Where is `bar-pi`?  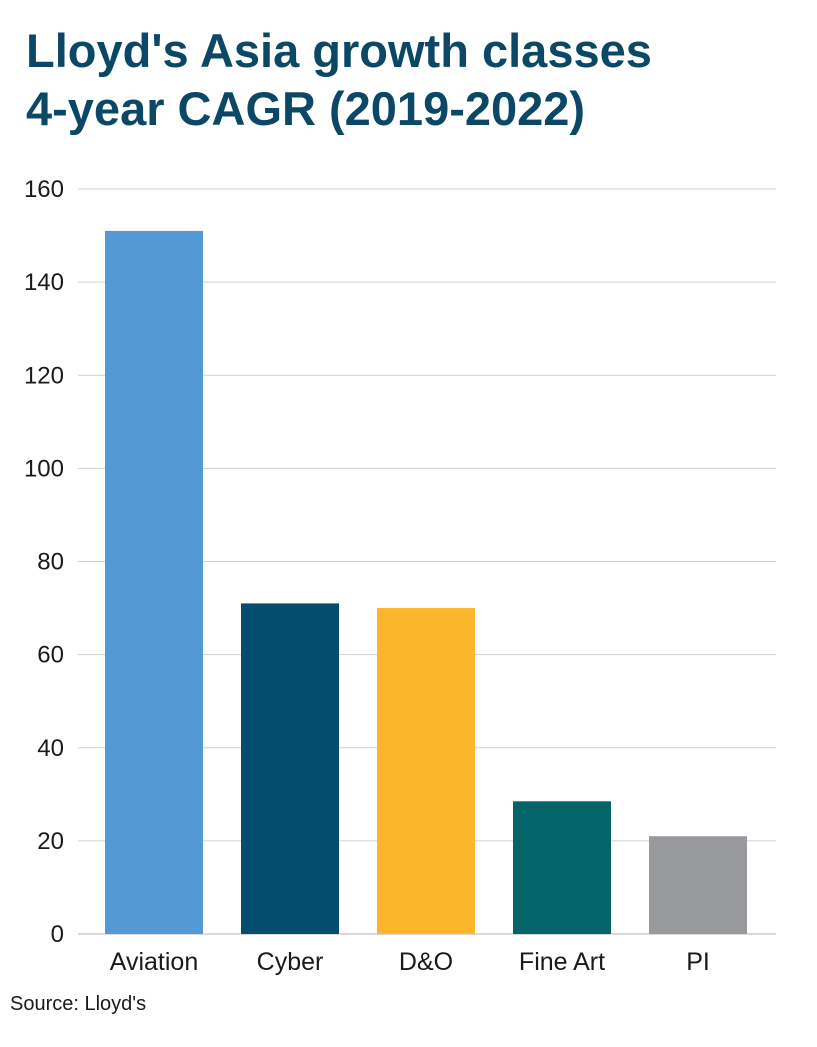
bar-pi is located at coordinates (698, 885).